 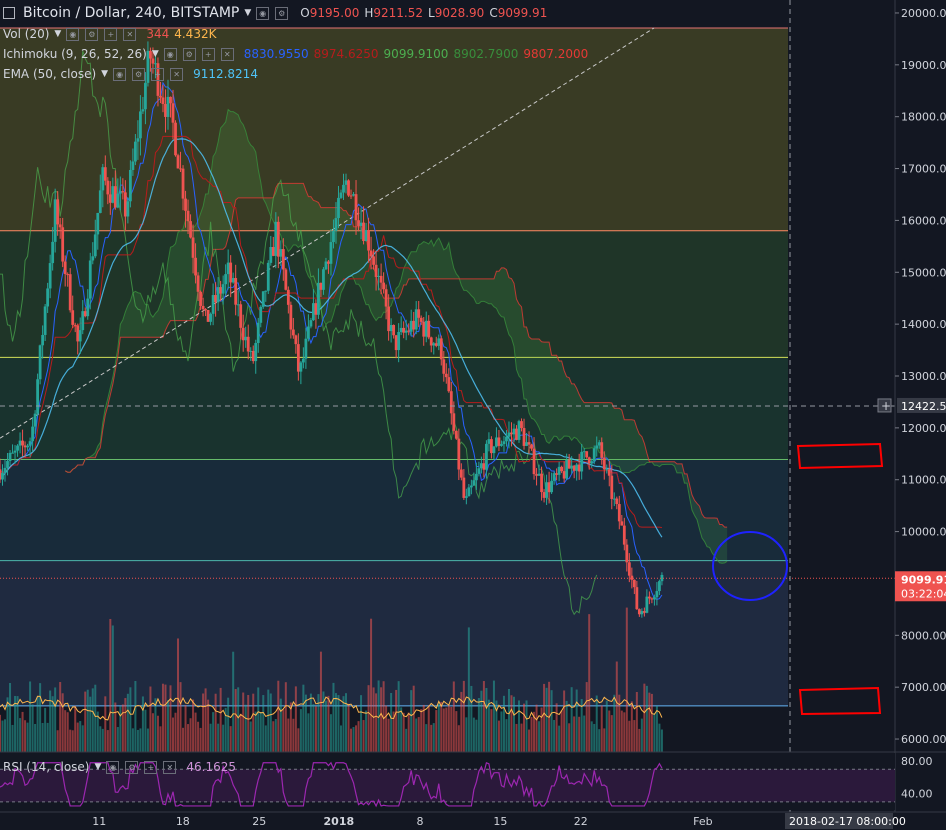 What do you see at coordinates (923, 579) in the screenshot?
I see `last-price-label: 9099.91` at bounding box center [923, 579].